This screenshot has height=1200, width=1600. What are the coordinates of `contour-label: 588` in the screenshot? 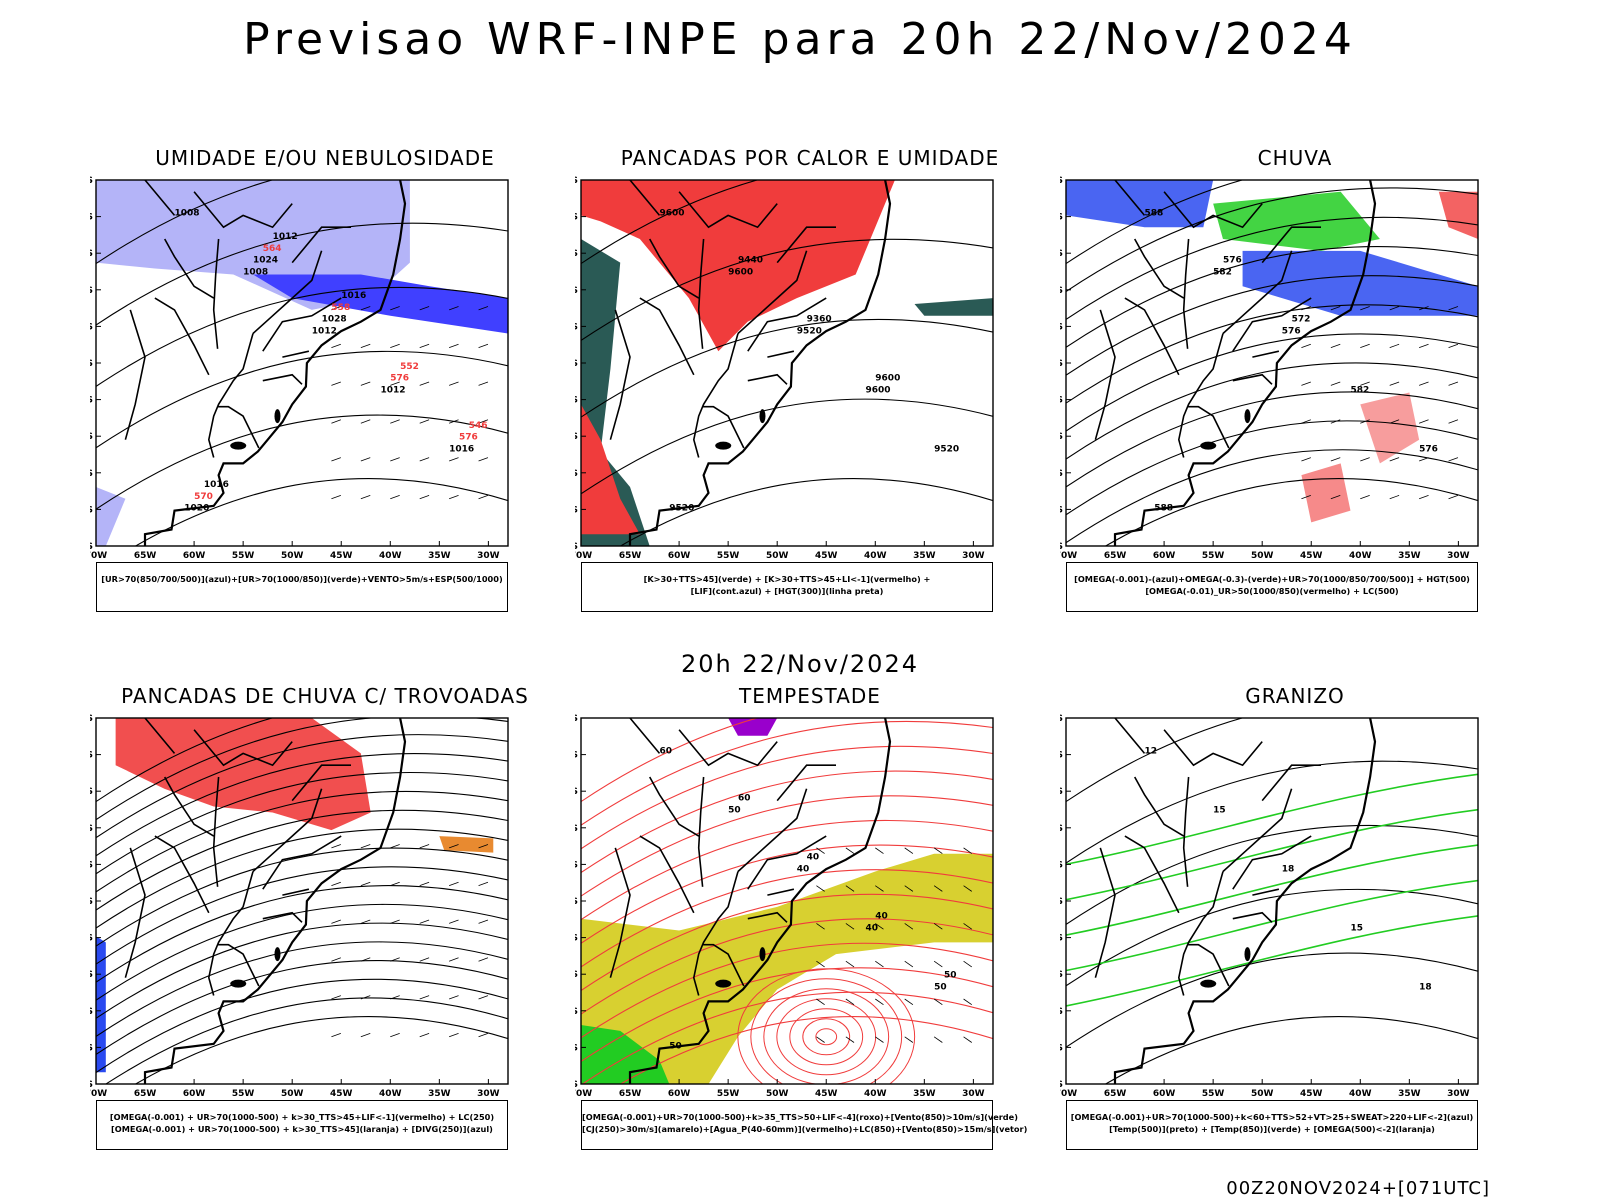 It's located at (1153, 213).